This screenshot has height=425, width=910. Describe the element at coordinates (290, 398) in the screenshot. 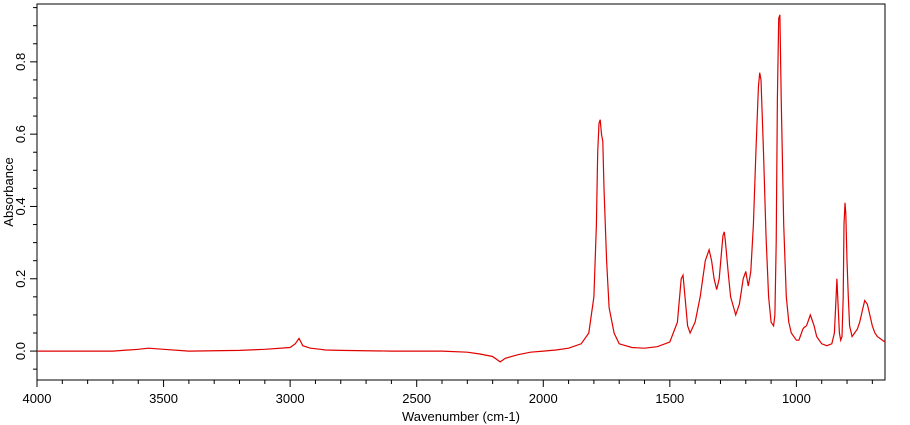

I see `x-tick-label: 3000` at that location.